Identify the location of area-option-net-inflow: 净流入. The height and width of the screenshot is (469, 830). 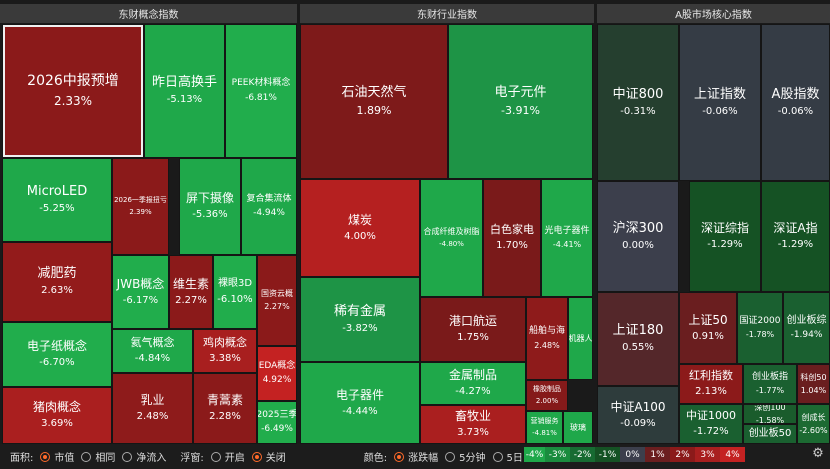
(151, 458).